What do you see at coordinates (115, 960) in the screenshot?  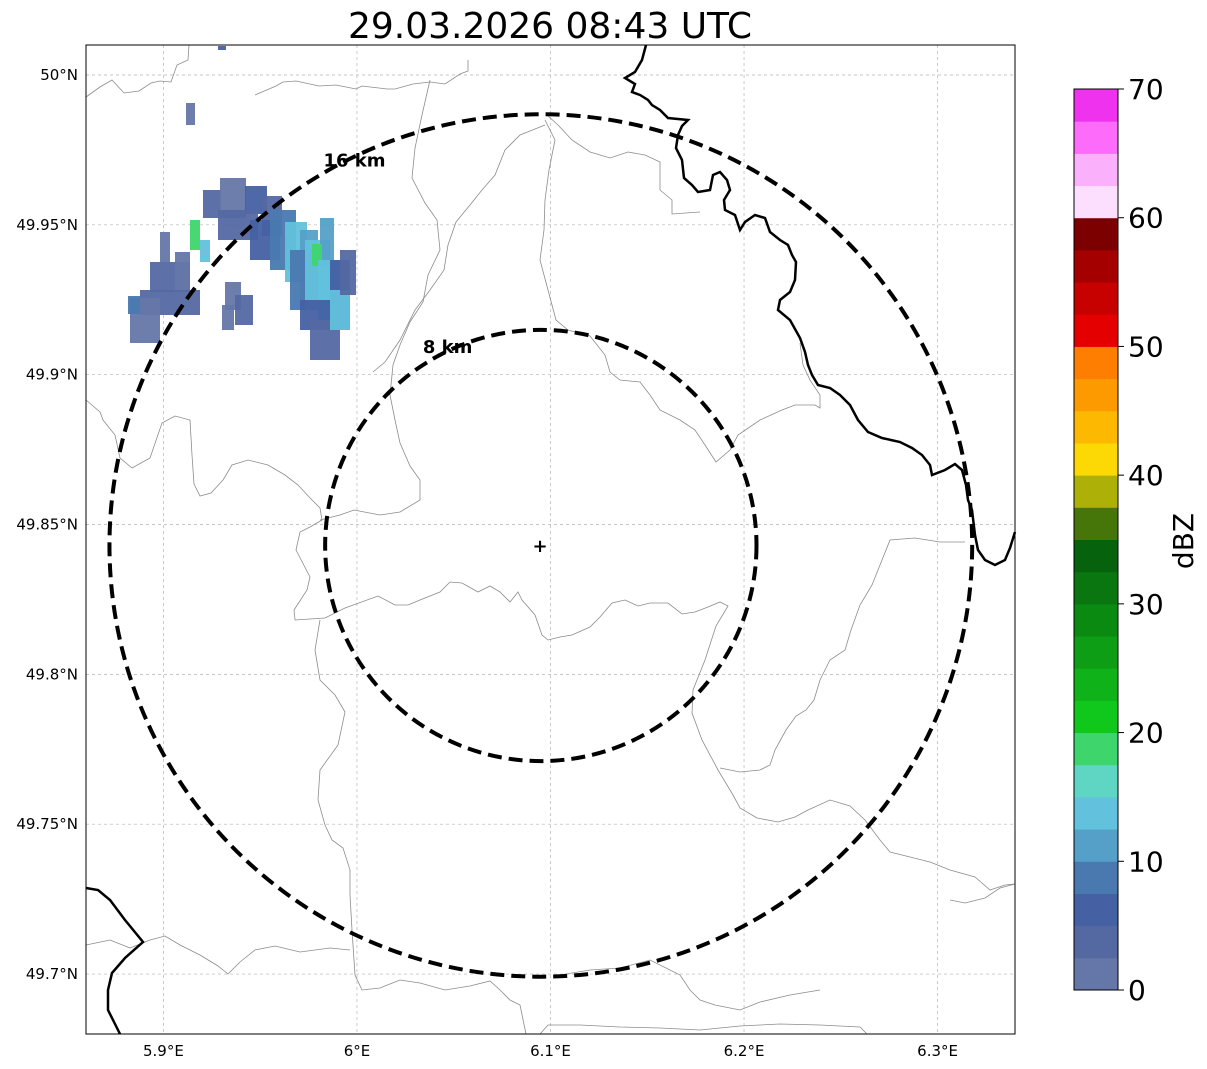 I see `country-border` at bounding box center [115, 960].